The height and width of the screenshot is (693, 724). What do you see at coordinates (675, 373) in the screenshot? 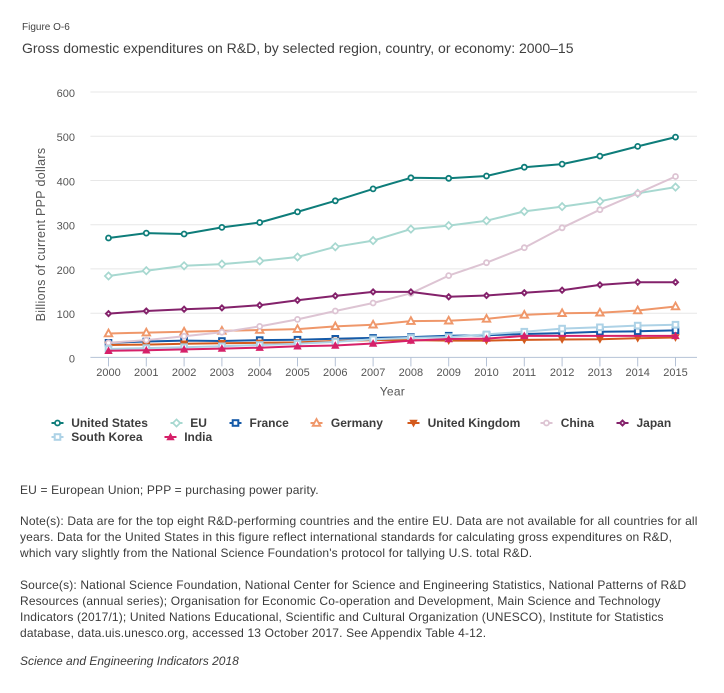
I see `svg-text: 2015` at bounding box center [675, 373].